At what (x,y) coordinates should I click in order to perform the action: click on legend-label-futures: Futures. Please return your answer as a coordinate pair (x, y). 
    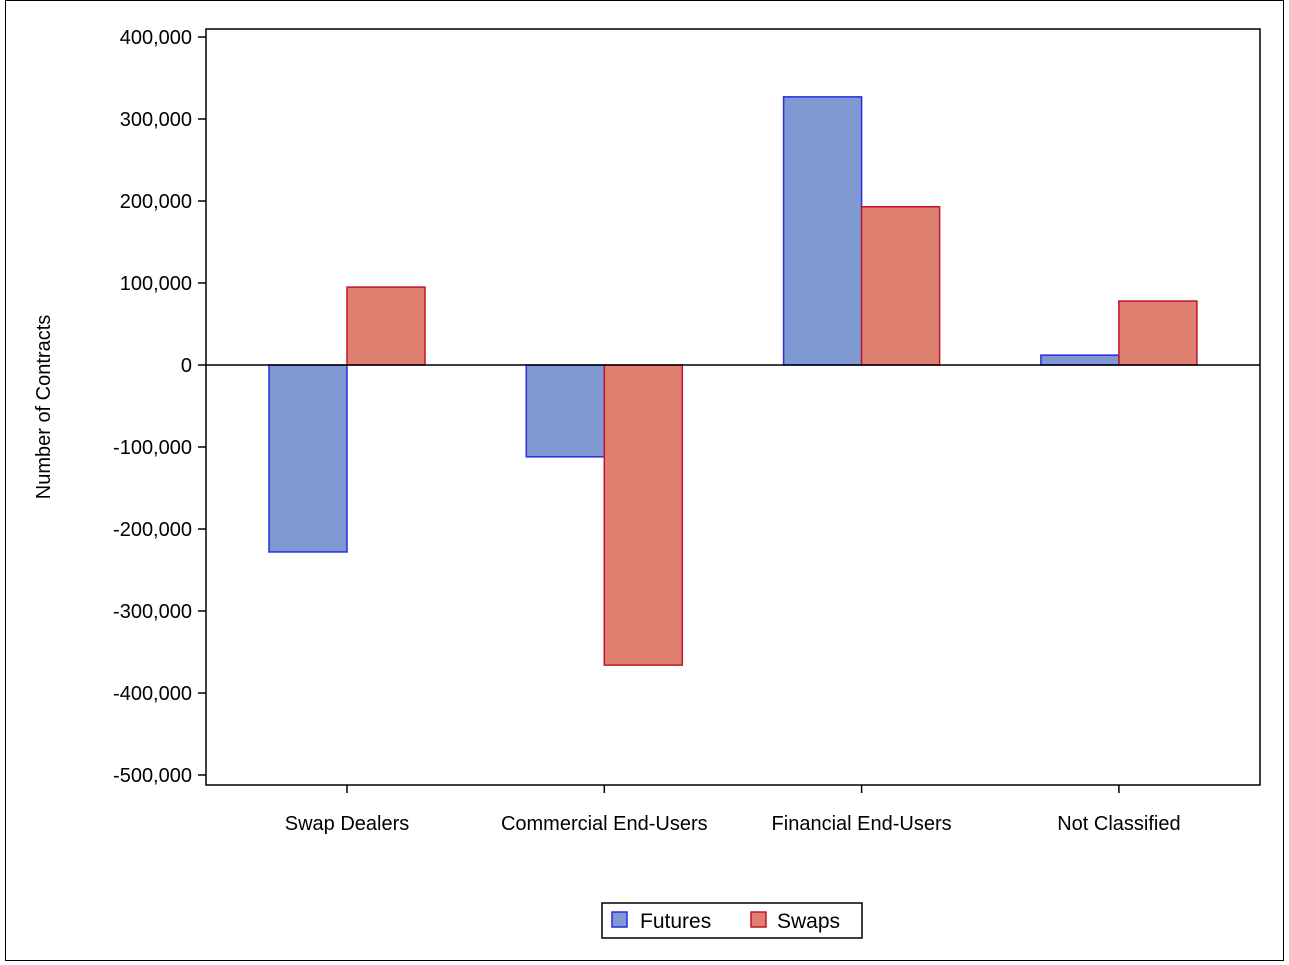
    Looking at the image, I should click on (675, 921).